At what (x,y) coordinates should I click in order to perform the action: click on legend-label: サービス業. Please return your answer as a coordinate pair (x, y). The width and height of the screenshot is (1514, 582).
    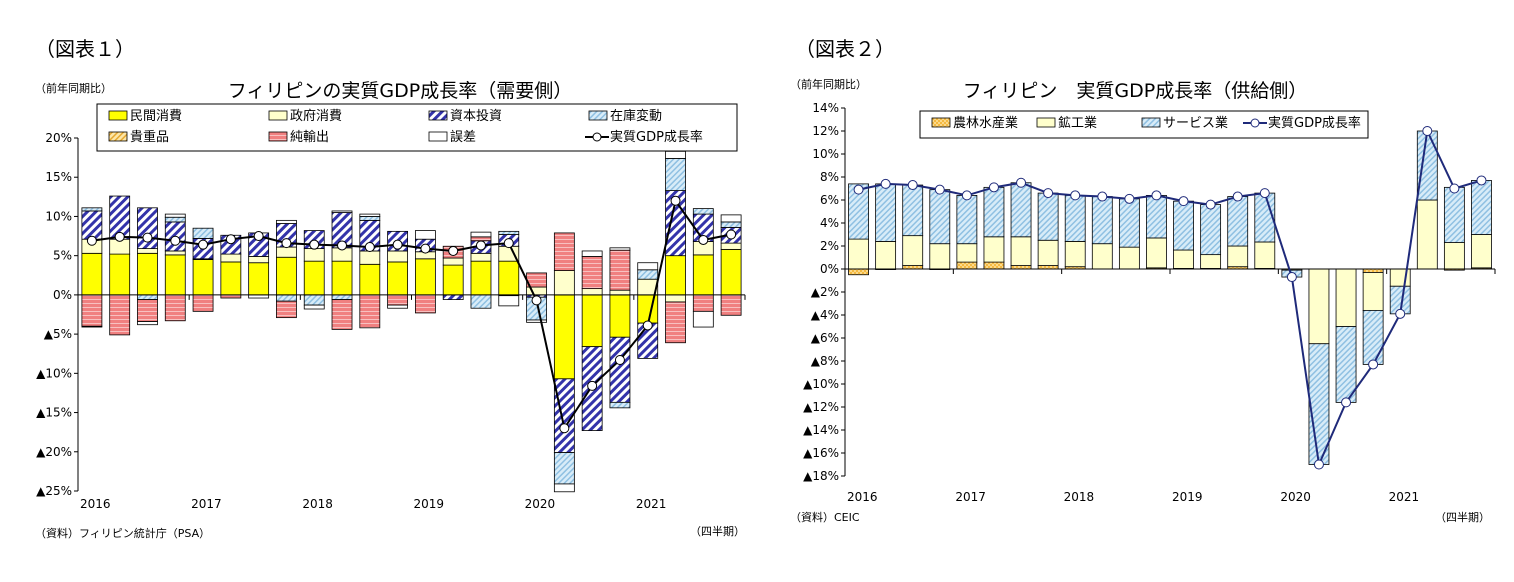
    Looking at the image, I should click on (1195, 123).